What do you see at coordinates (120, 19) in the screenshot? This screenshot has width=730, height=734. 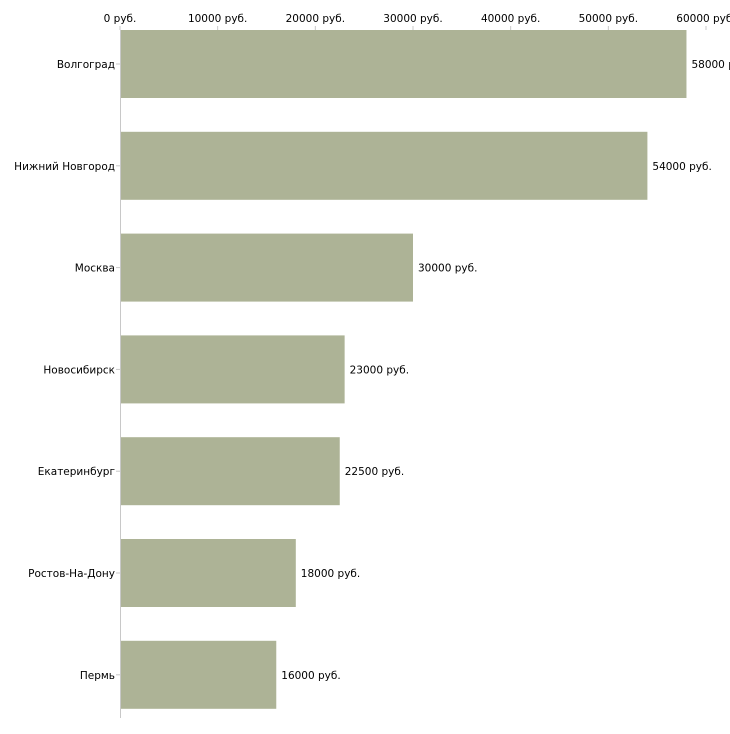 I see `x-tick-label: 0 руб.` at bounding box center [120, 19].